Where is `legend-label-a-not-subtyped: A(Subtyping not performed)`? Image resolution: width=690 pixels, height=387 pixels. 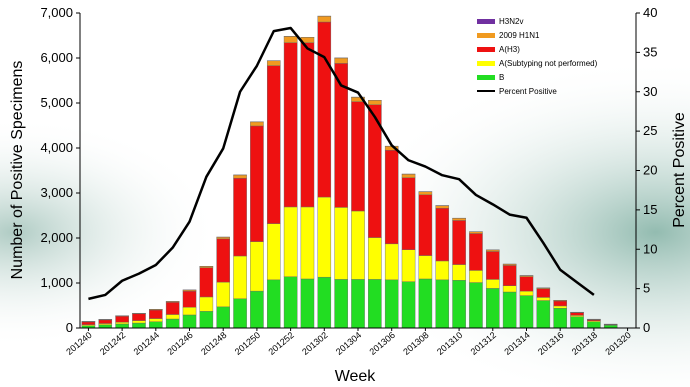
legend-label-a-not-subtyped: A(Subtyping not performed) is located at coordinates (548, 63).